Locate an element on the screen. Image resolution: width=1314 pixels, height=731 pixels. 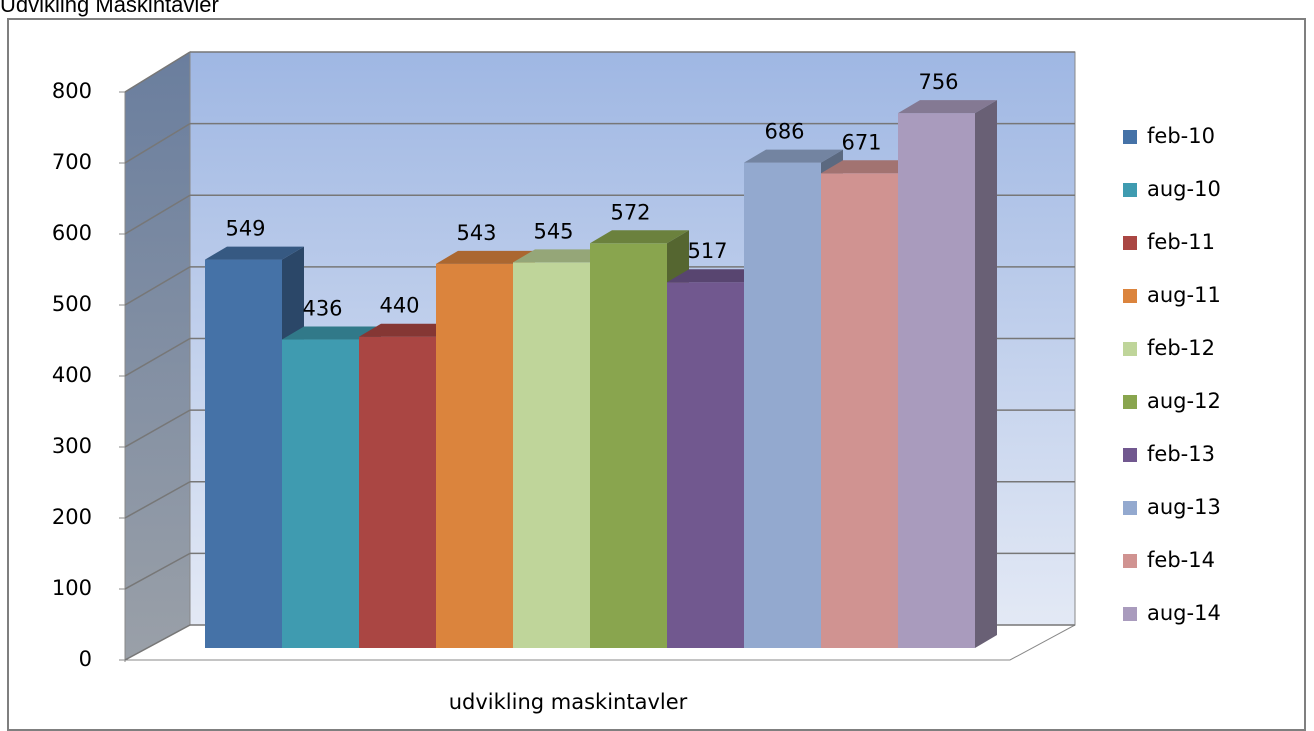
legend-label: aug-13 is located at coordinates (1184, 507).